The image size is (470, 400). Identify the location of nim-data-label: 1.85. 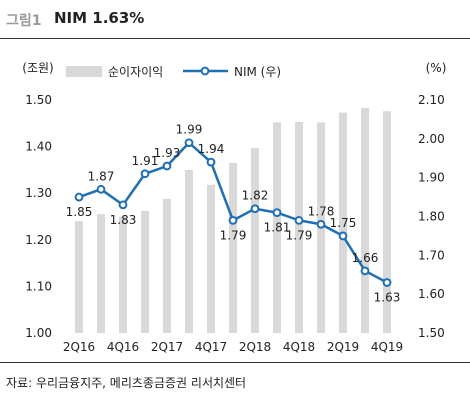
(79, 212).